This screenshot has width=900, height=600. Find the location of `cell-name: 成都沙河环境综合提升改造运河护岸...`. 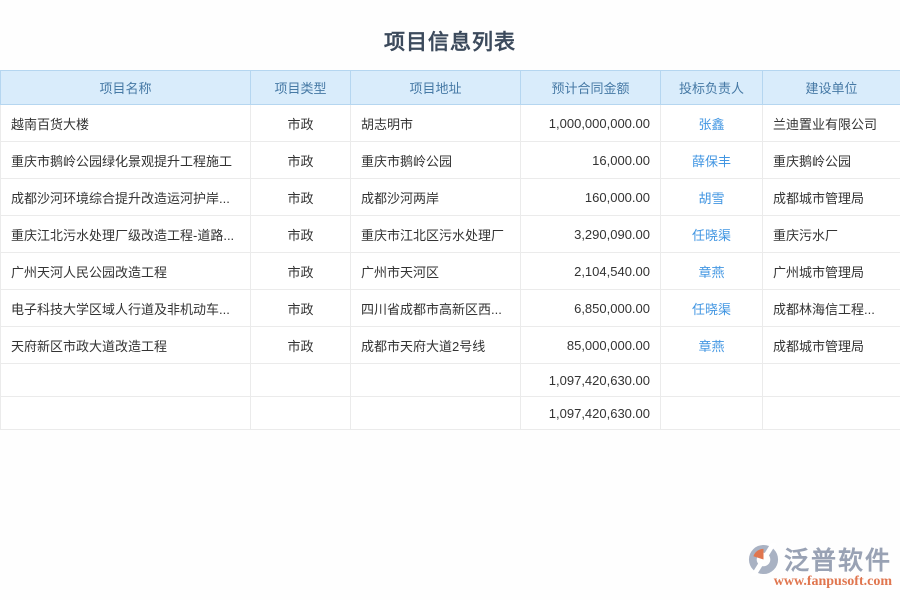

cell-name: 成都沙河环境综合提升改造运河护岸... is located at coordinates (125, 197).